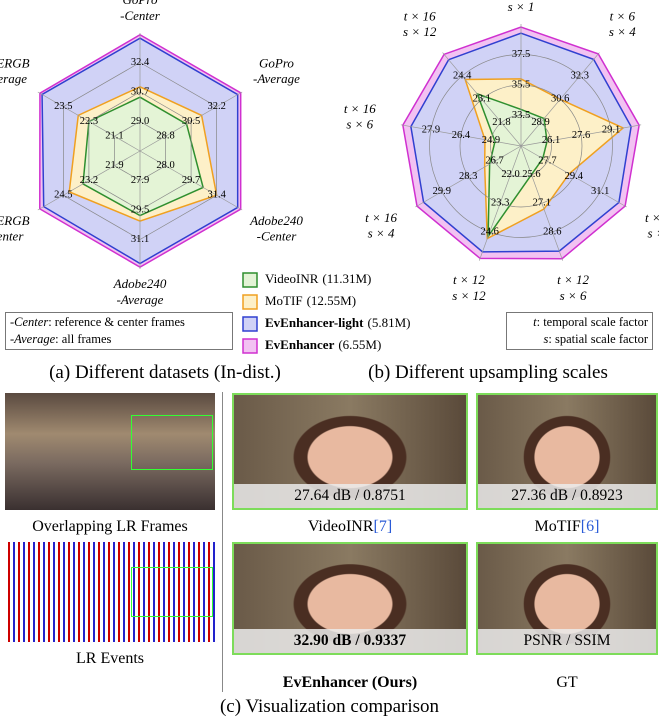 This screenshot has width=659, height=719. Describe the element at coordinates (567, 641) in the screenshot. I see `metric-label: PSNR / SSIM` at that location.